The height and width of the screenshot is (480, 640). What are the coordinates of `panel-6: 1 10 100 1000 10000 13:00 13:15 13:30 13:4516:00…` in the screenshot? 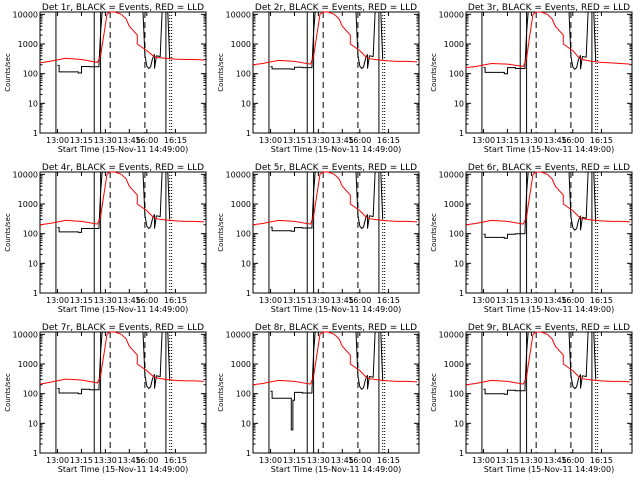 It's located at (531, 238).